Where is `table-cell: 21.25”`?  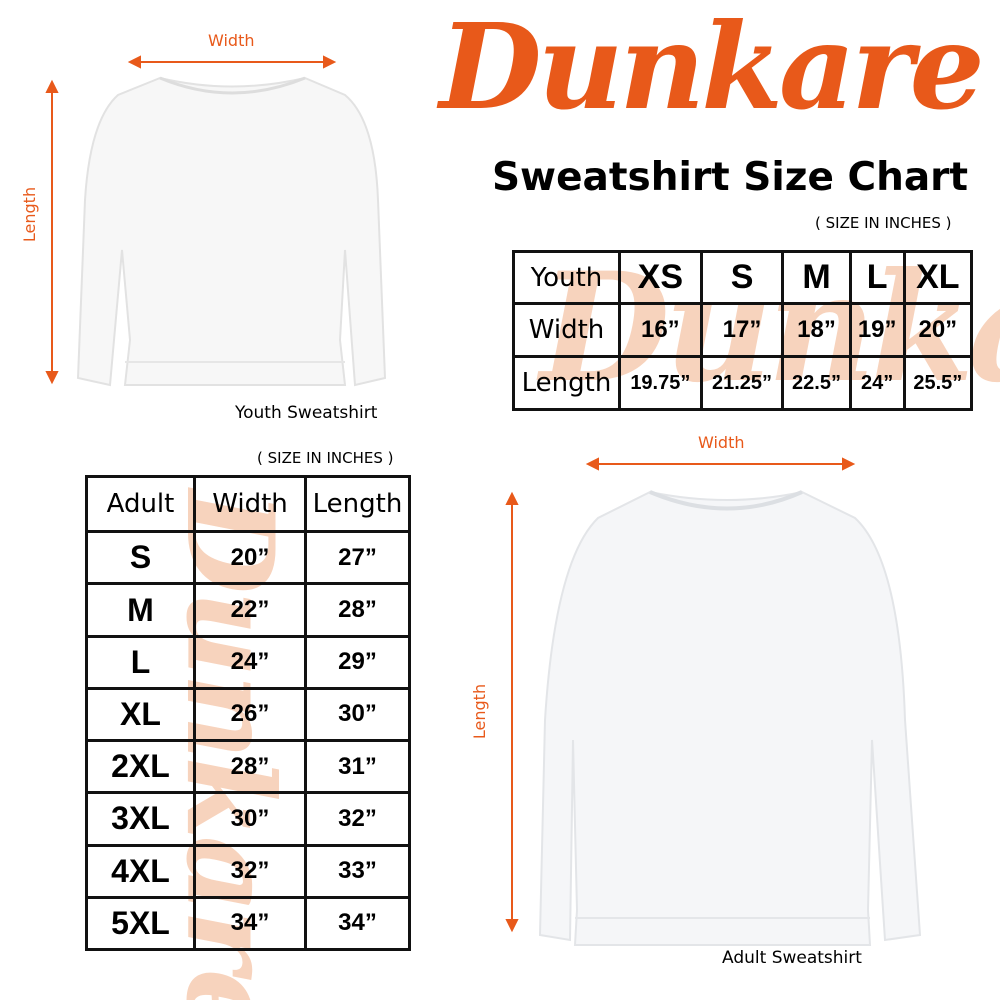 table-cell: 21.25” is located at coordinates (742, 383).